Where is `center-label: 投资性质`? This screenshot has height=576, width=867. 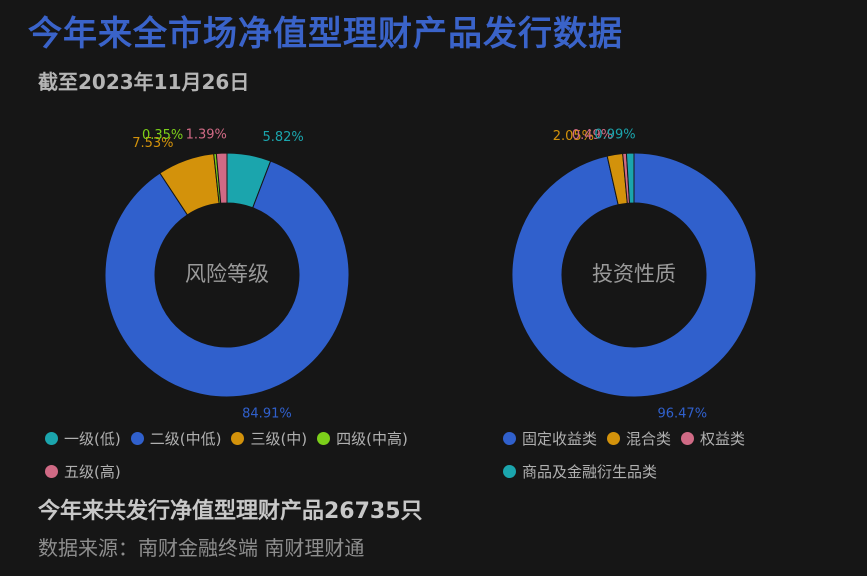
center-label: 投资性质 is located at coordinates (634, 274).